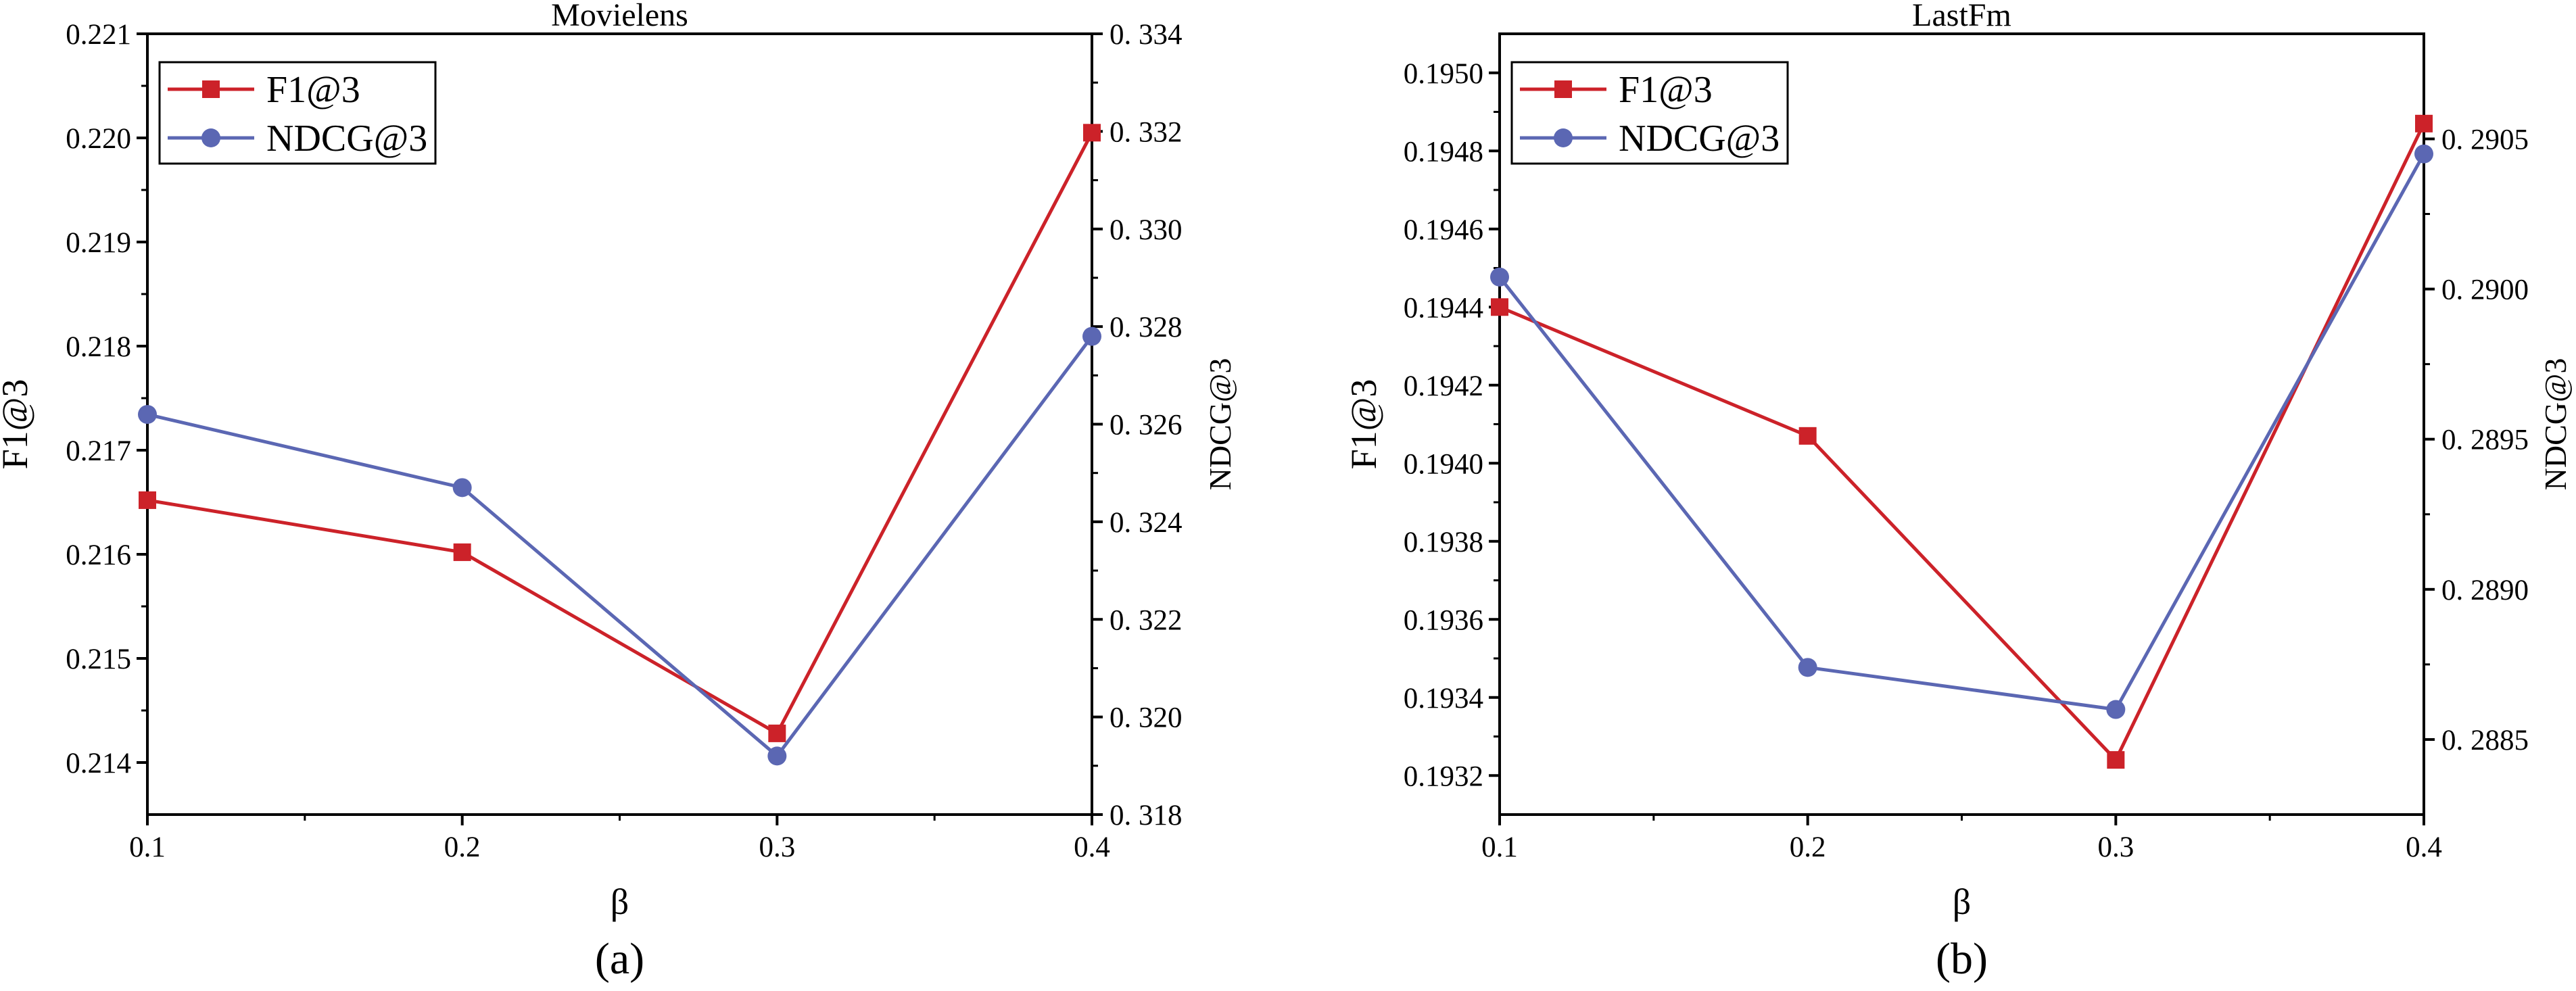 This screenshot has height=991, width=2576. What do you see at coordinates (1146, 230) in the screenshot?
I see `y-right-tick-label: 0. 330` at bounding box center [1146, 230].